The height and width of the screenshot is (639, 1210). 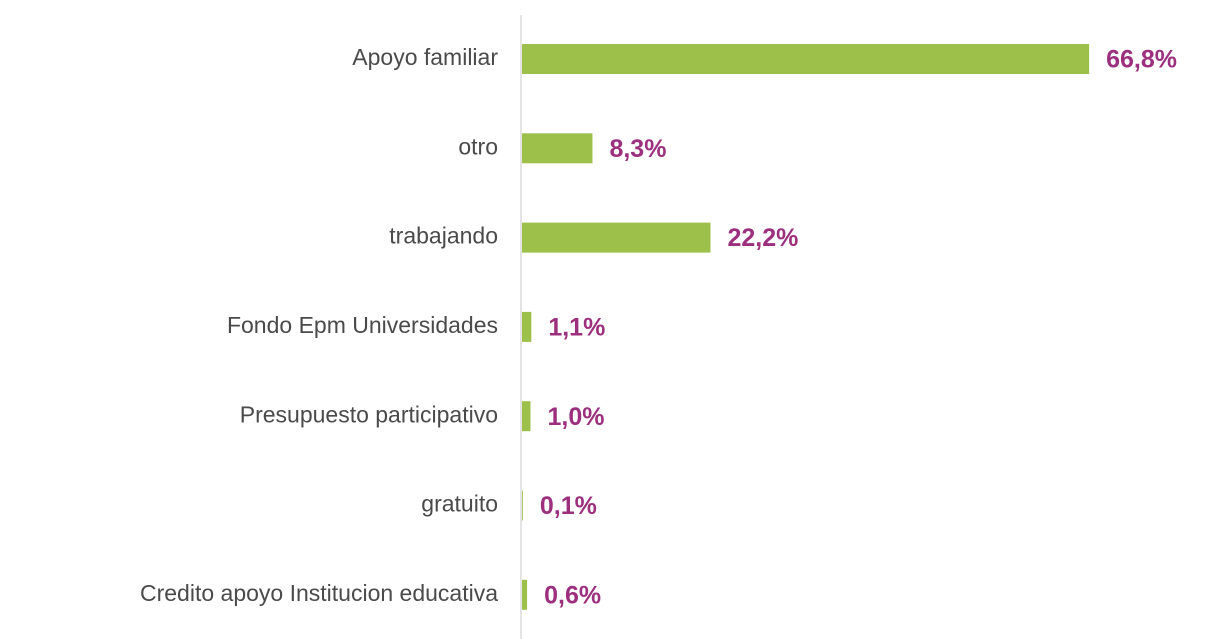 What do you see at coordinates (478, 146) in the screenshot?
I see `category-label: otro` at bounding box center [478, 146].